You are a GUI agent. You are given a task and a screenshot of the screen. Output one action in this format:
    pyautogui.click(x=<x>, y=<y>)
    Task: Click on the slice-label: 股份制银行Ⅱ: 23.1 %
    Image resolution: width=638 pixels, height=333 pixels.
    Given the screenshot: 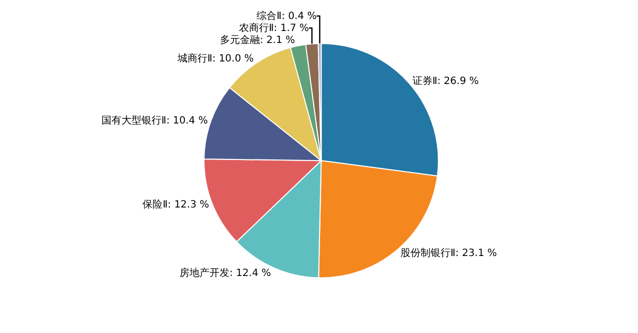 What is the action you would take?
    pyautogui.click(x=448, y=253)
    